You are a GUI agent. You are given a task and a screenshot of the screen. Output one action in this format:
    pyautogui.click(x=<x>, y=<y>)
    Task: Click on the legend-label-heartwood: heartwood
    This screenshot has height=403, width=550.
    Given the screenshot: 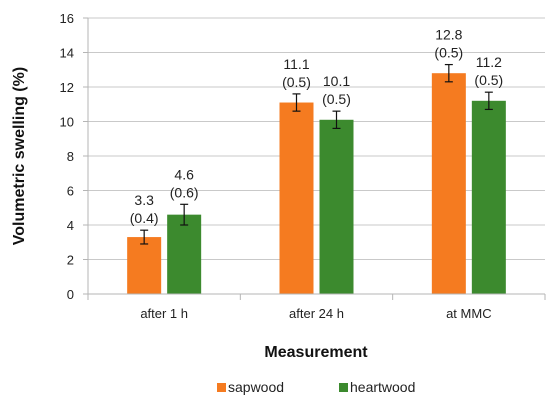 What is the action you would take?
    pyautogui.click(x=382, y=387)
    